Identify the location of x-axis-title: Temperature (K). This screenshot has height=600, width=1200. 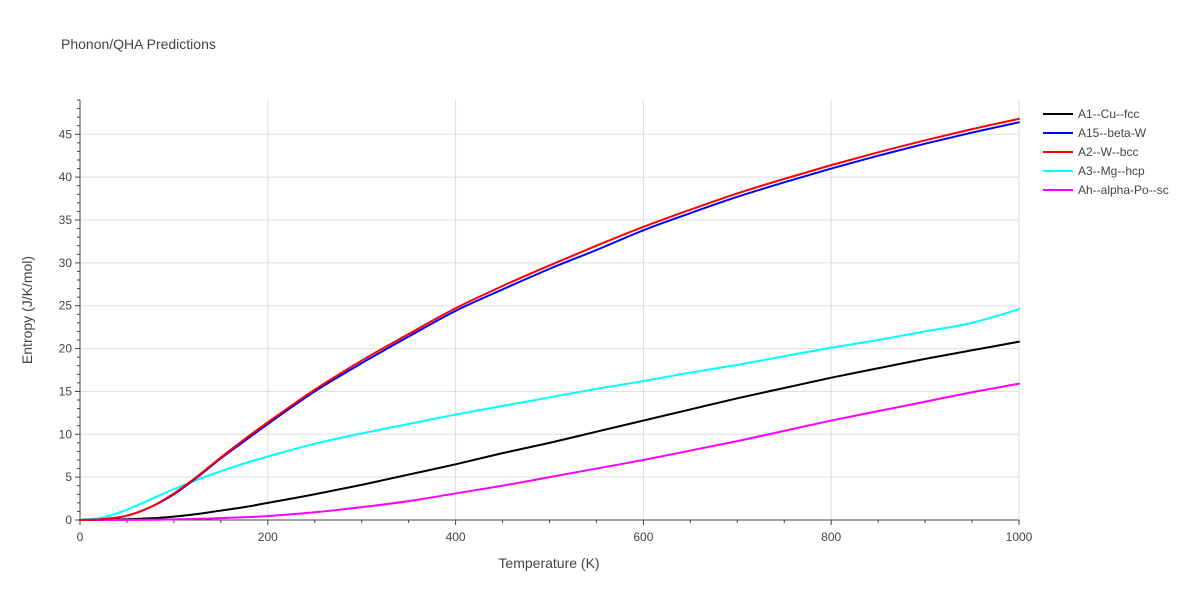
(548, 563).